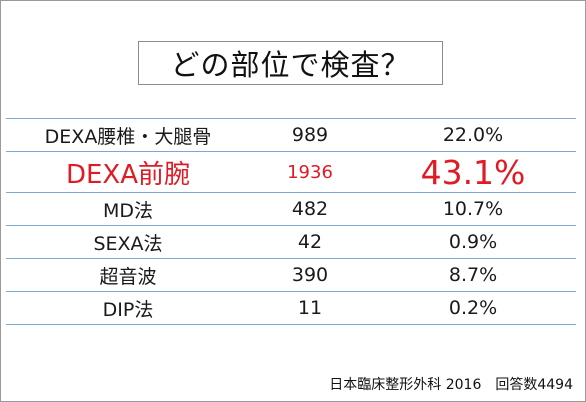 This screenshot has width=586, height=402. I want to click on table-row: MD法 482 10.7%, so click(291, 209).